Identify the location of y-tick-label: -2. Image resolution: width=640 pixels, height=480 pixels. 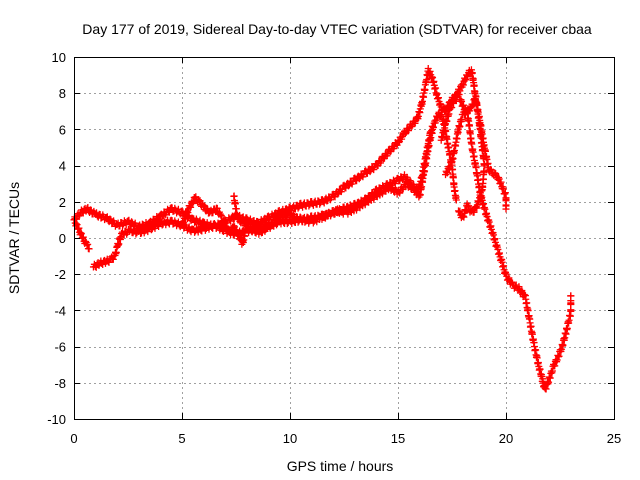
(60, 274).